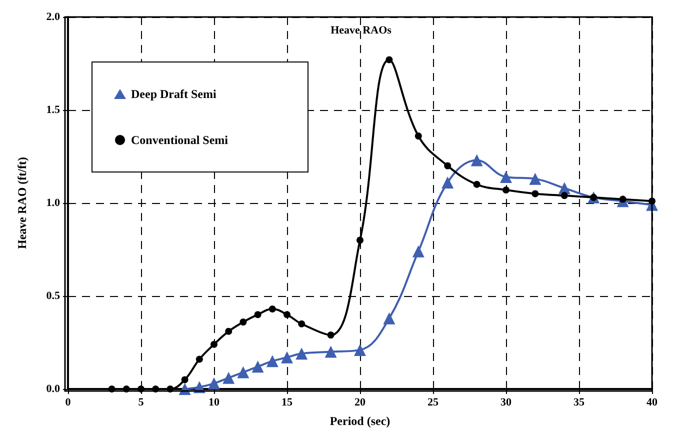  What do you see at coordinates (652, 402) in the screenshot?
I see `x-tick-label: 40` at bounding box center [652, 402].